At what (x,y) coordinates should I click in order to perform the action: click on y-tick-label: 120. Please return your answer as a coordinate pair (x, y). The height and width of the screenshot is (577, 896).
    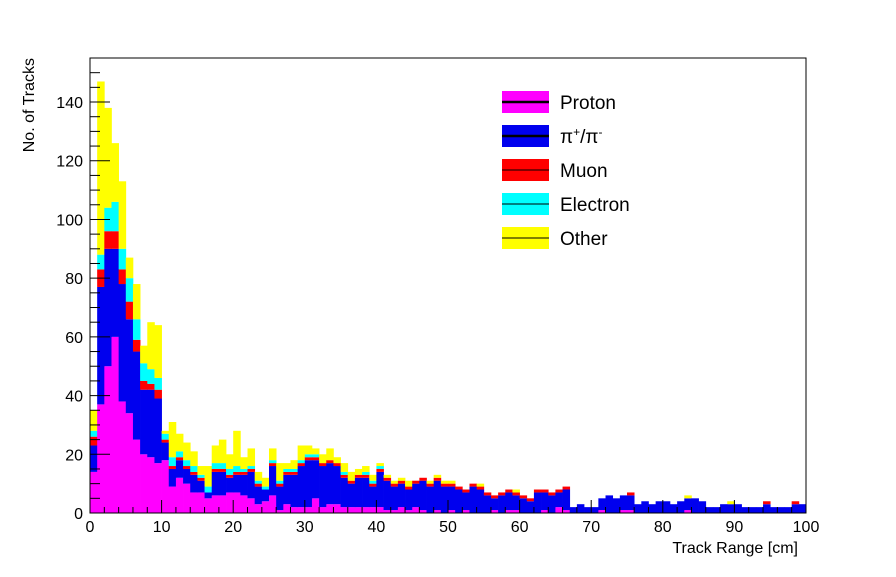
    Looking at the image, I should click on (69, 162).